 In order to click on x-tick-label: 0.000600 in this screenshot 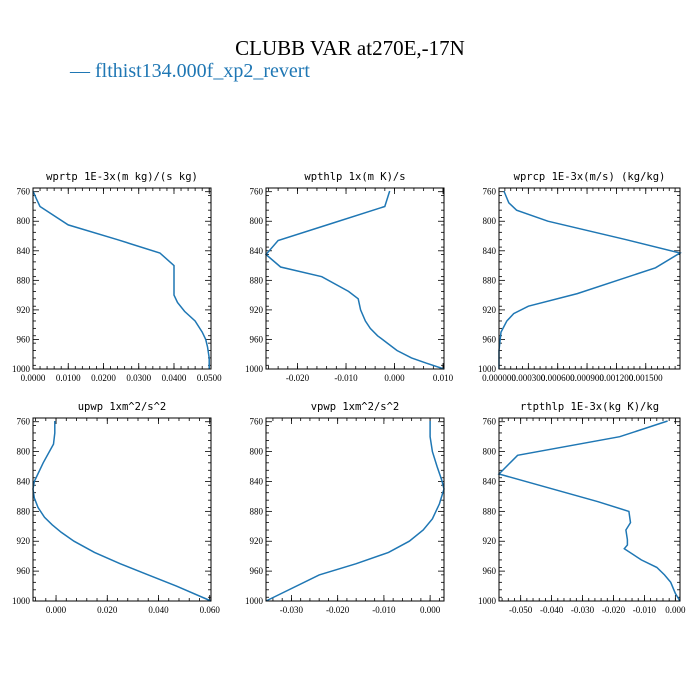, I will do `click(558, 378)`.